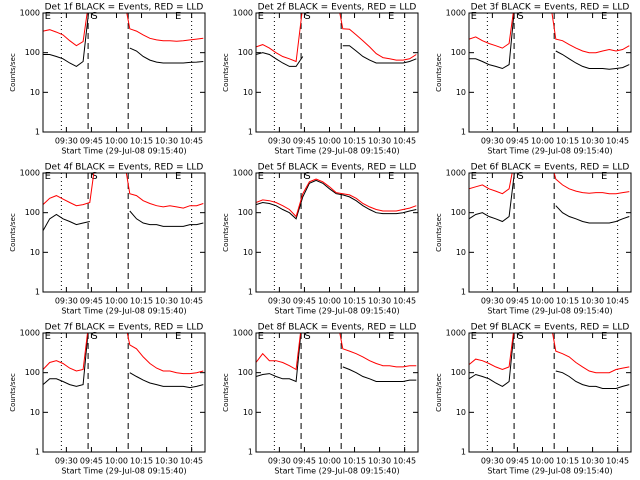  Describe the element at coordinates (550, 328) in the screenshot. I see `chart-title: Det 9f BLACK = Events, RED = LLD` at that location.